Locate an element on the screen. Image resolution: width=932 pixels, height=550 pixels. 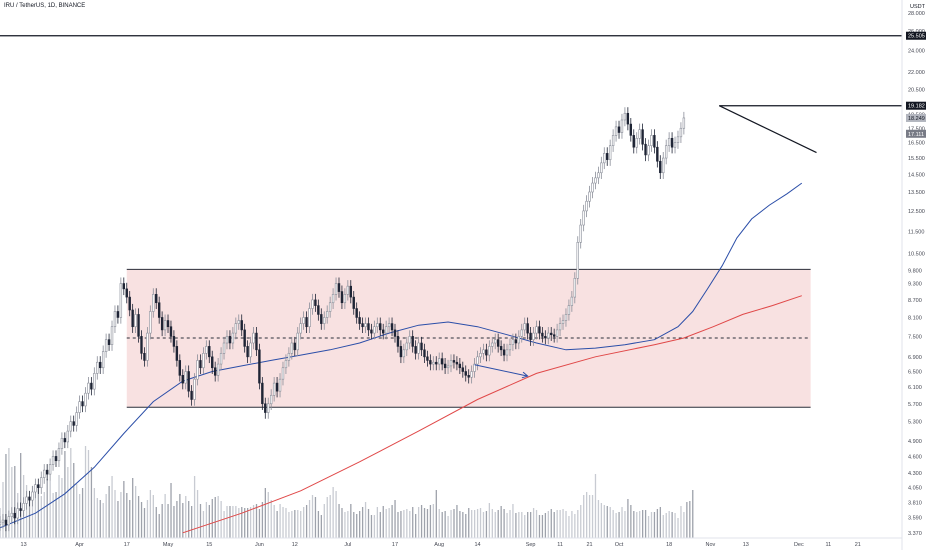
price-badge is located at coordinates (916, 35).